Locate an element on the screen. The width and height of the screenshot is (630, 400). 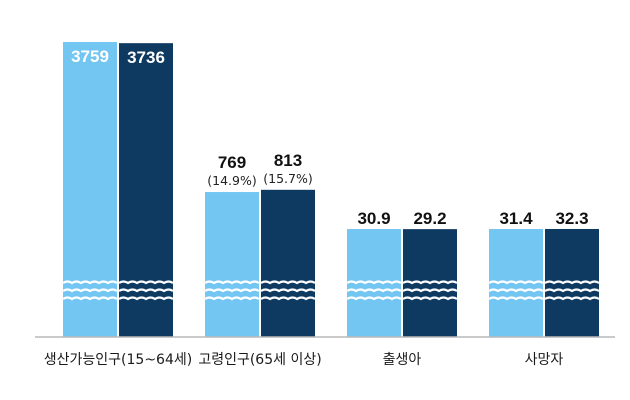
category-label: 생산가능인구(15~64세) is located at coordinates (118, 360).